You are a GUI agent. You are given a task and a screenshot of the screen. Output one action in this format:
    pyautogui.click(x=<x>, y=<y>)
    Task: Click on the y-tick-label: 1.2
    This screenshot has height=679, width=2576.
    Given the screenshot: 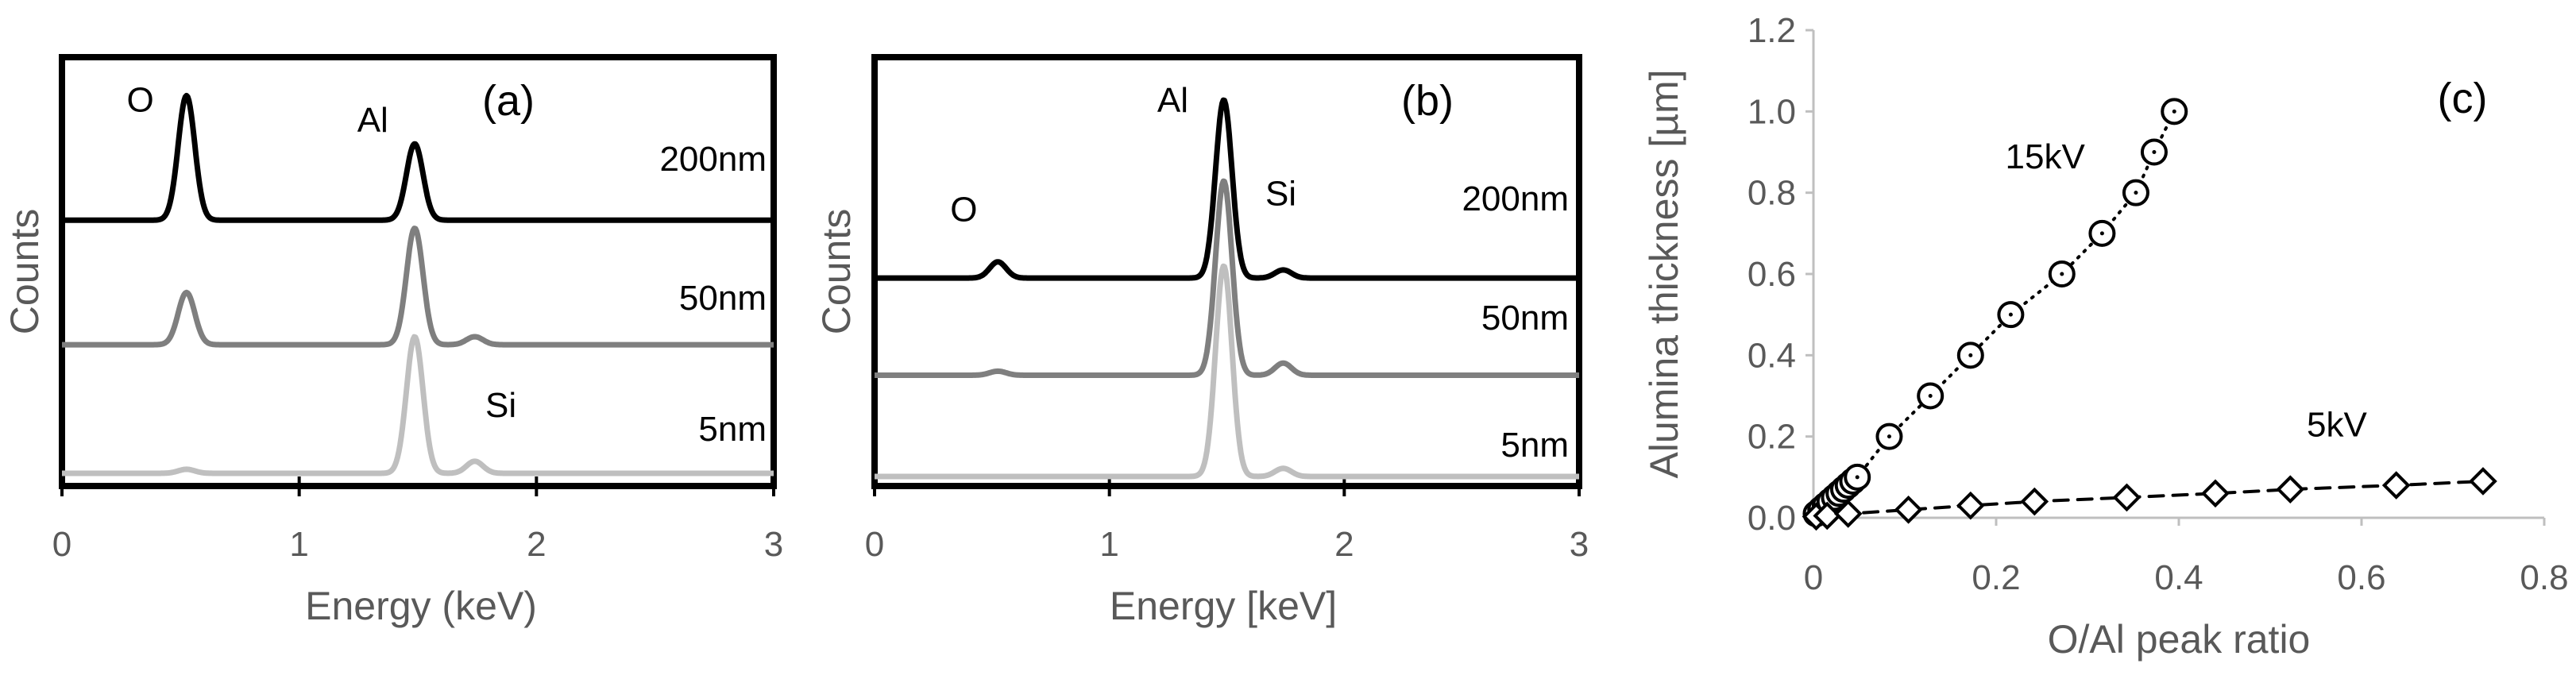 What is the action you would take?
    pyautogui.click(x=1772, y=30)
    